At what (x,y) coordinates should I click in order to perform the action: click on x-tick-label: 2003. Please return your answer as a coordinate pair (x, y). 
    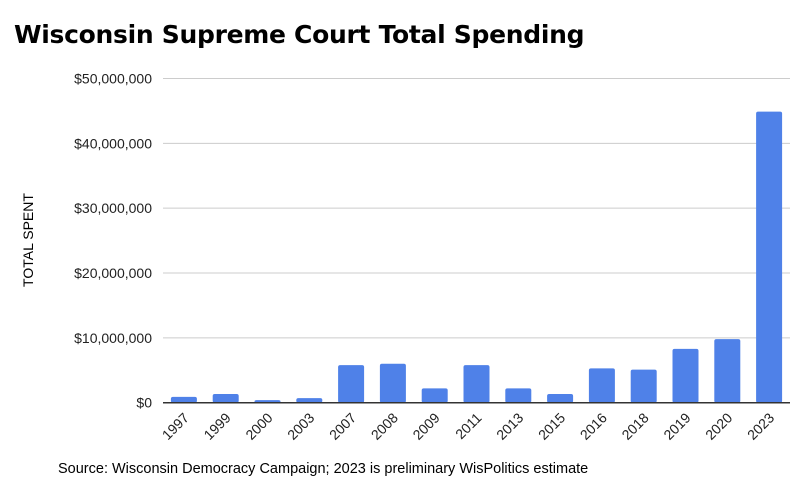
    Looking at the image, I should click on (300, 425).